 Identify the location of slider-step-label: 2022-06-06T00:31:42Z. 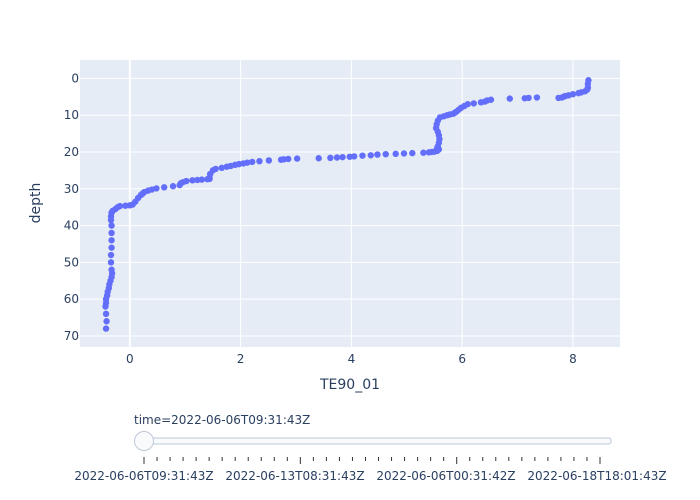
(445, 476).